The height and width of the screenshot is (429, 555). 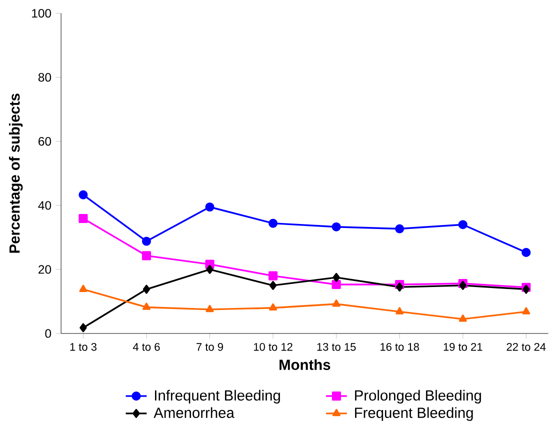 I want to click on x-tick-label: 19 to 21, so click(x=463, y=346).